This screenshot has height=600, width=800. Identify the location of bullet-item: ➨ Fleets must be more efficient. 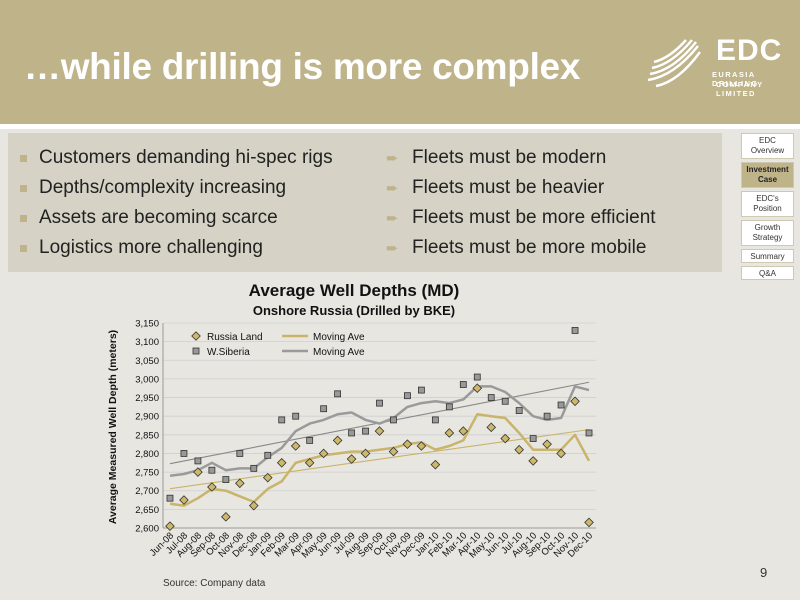
(521, 218).